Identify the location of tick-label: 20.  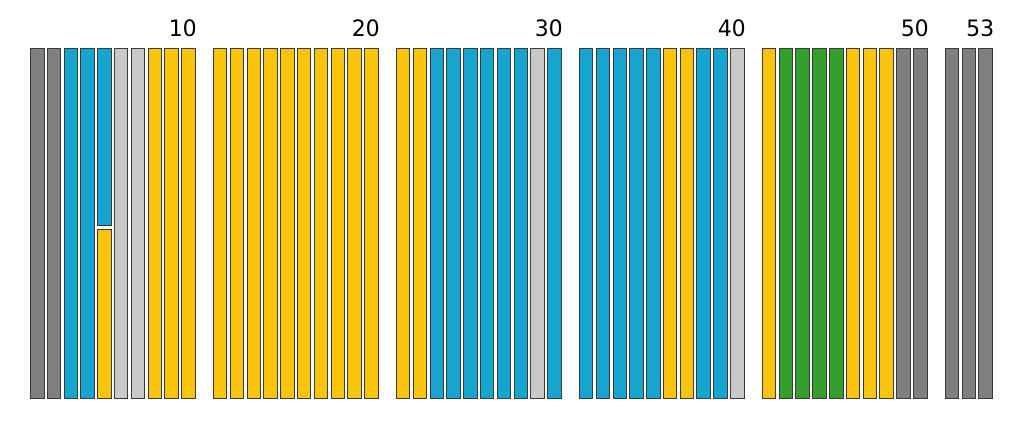
(365, 29).